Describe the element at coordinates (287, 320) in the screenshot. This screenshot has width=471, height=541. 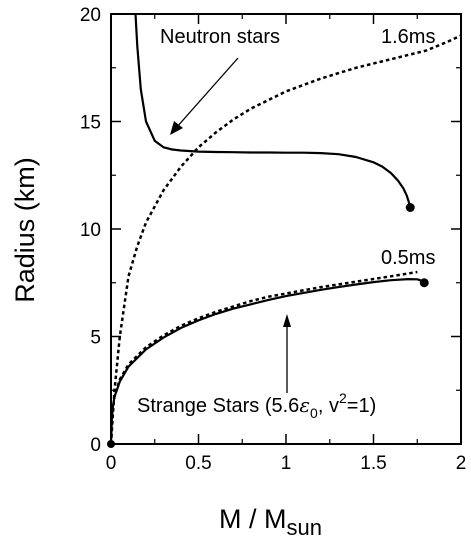
I see `annotation-strange-arrowhead` at that location.